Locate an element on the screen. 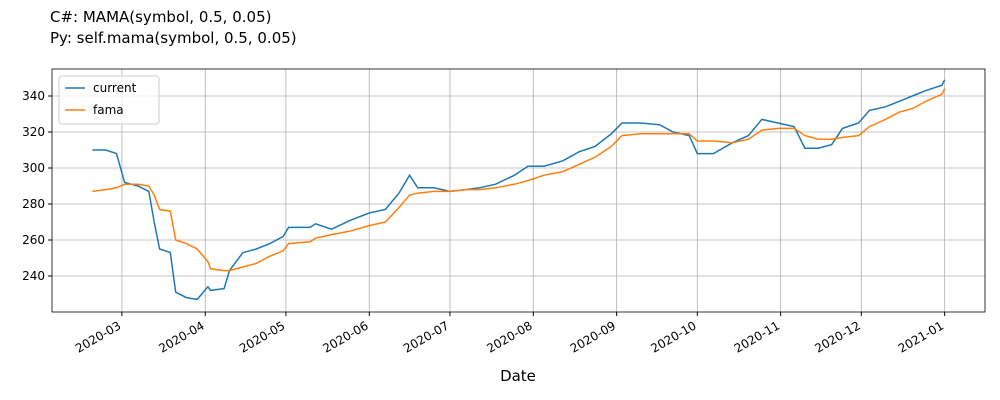 Image resolution: width=1000 pixels, height=400 pixels. legend-label: fama is located at coordinates (108, 110).